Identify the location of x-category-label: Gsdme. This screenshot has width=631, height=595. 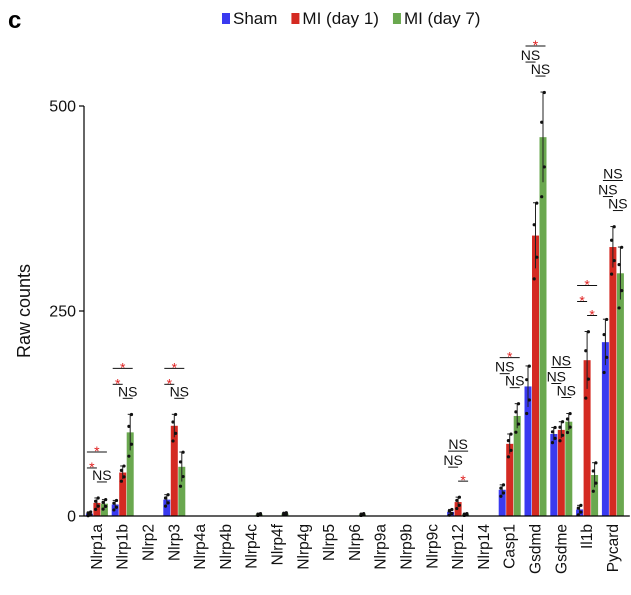
(561, 549).